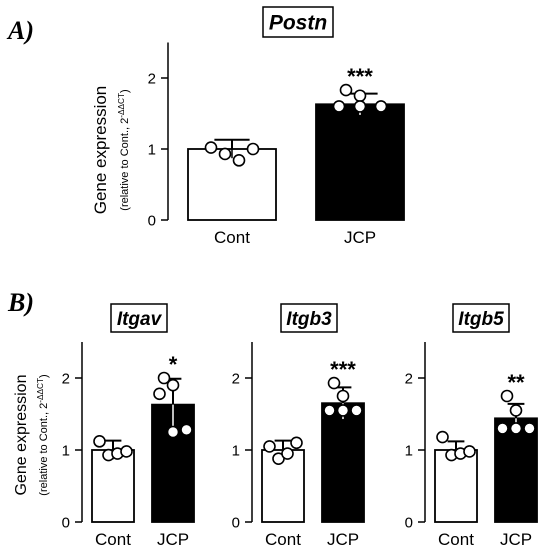 Image resolution: width=550 pixels, height=552 pixels. What do you see at coordinates (173, 364) in the screenshot?
I see `significance-marker: *` at bounding box center [173, 364].